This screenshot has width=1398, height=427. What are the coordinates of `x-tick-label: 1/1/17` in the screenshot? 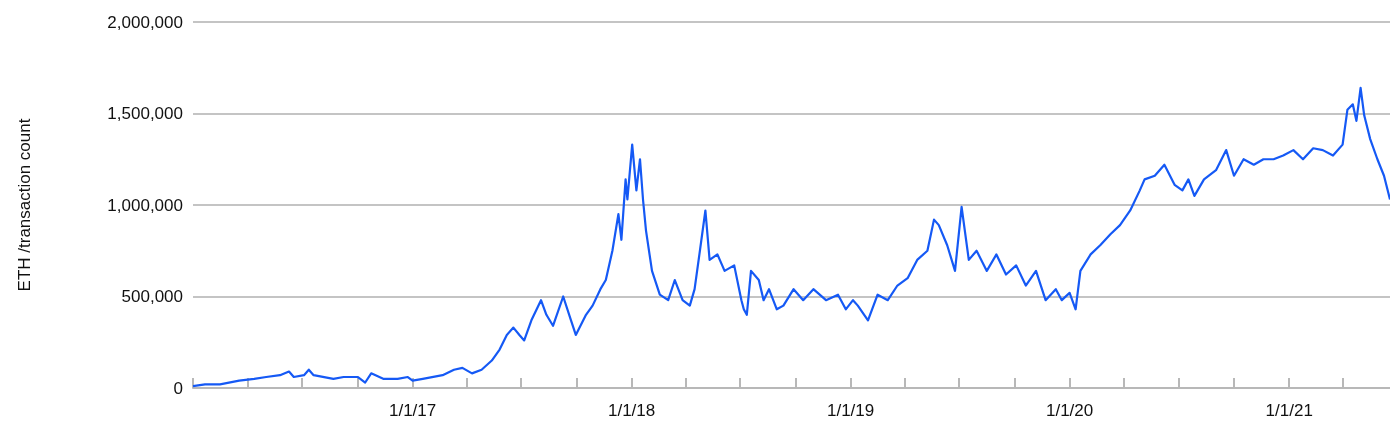 It's located at (412, 410).